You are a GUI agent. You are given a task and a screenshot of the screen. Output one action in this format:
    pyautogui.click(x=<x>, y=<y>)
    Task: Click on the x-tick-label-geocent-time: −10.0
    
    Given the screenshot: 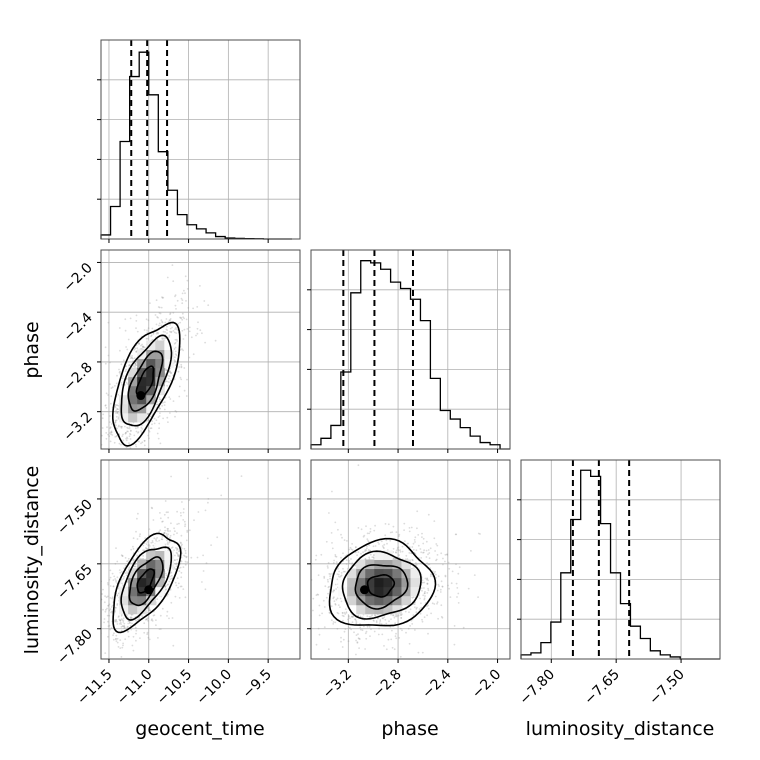 What is the action you would take?
    pyautogui.click(x=215, y=688)
    